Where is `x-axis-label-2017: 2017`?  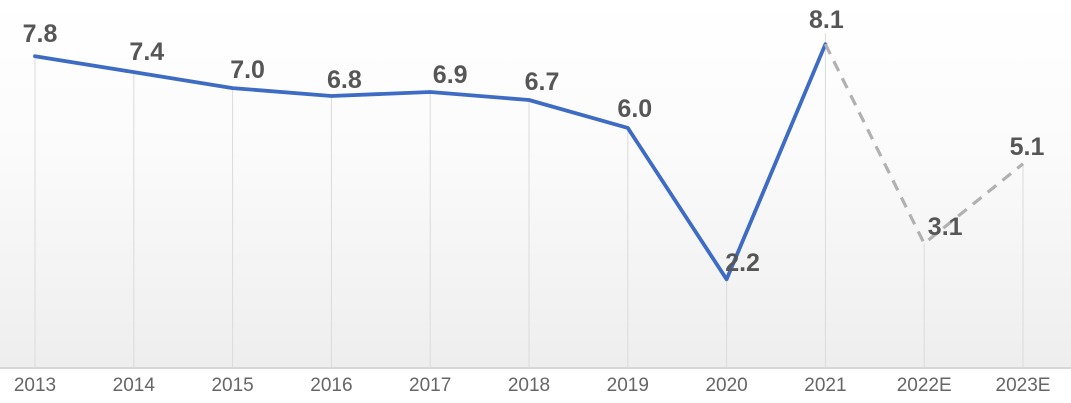
x-axis-label-2017: 2017 is located at coordinates (430, 385).